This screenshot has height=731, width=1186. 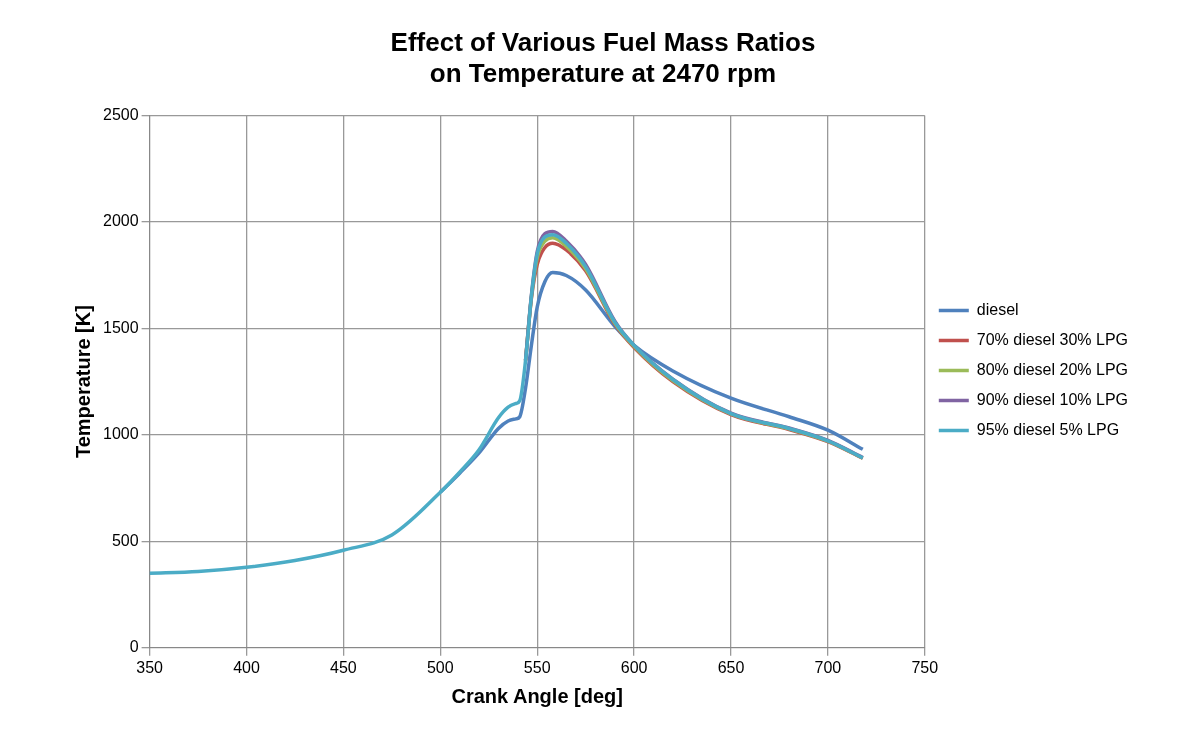 What do you see at coordinates (828, 667) in the screenshot?
I see `x-tick-label: 700` at bounding box center [828, 667].